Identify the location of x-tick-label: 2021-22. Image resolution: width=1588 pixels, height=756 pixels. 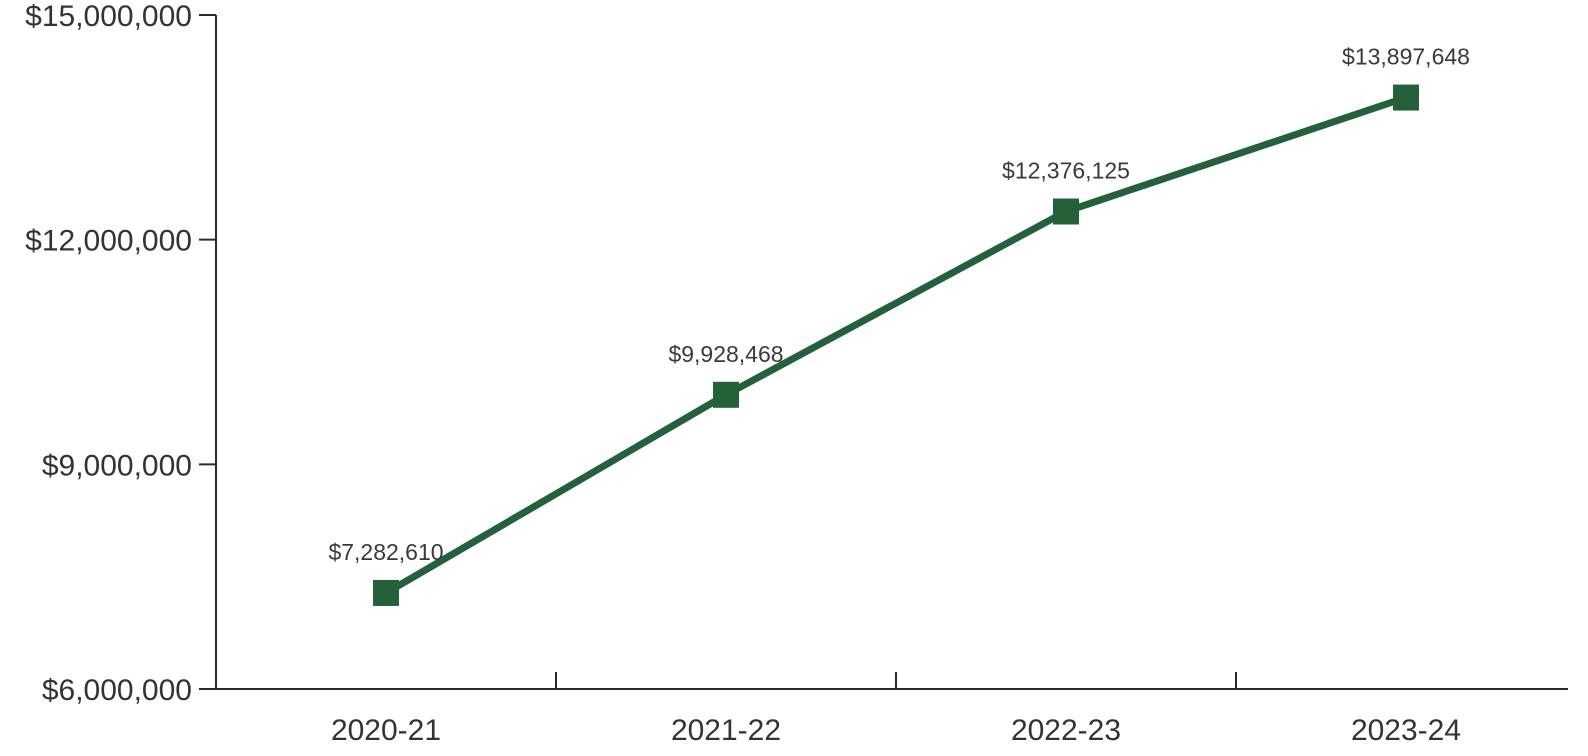
(726, 730).